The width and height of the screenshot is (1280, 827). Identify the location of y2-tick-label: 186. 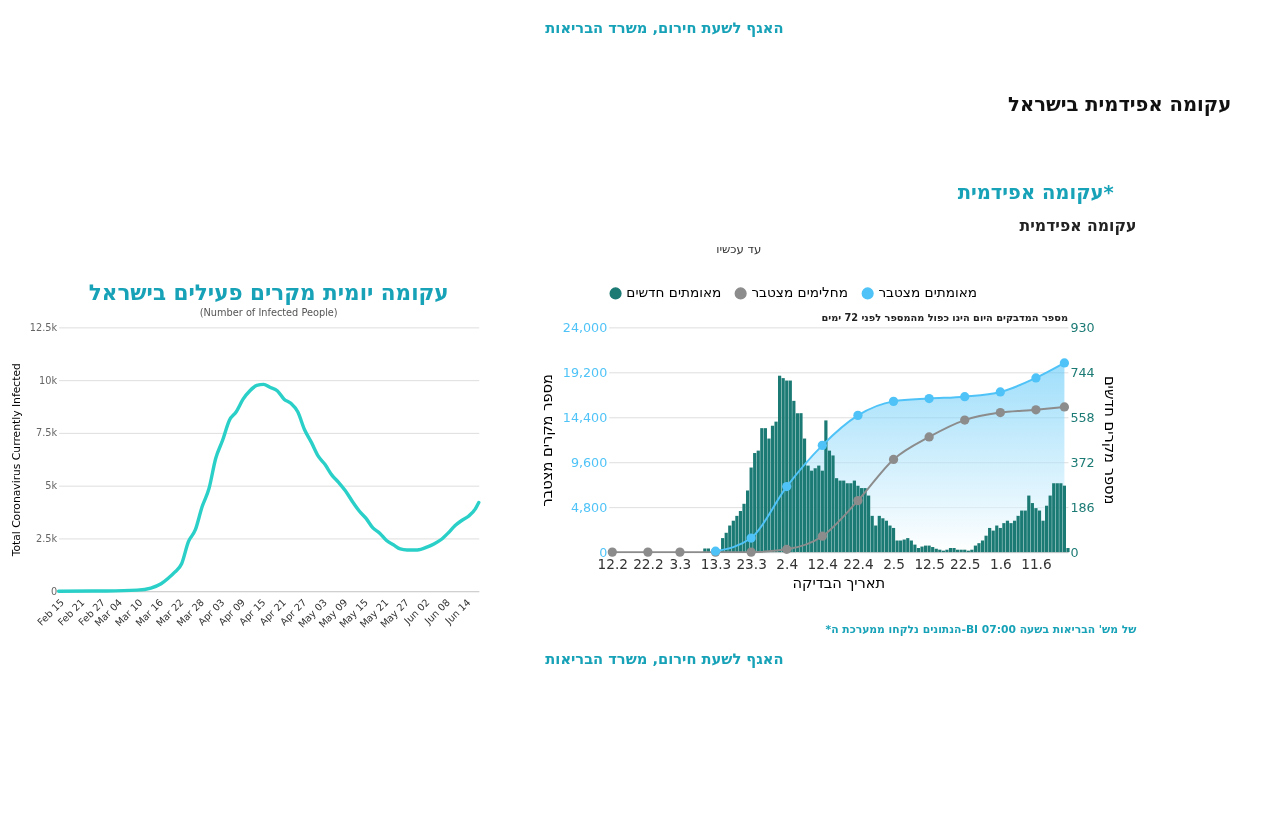
(1082, 507).